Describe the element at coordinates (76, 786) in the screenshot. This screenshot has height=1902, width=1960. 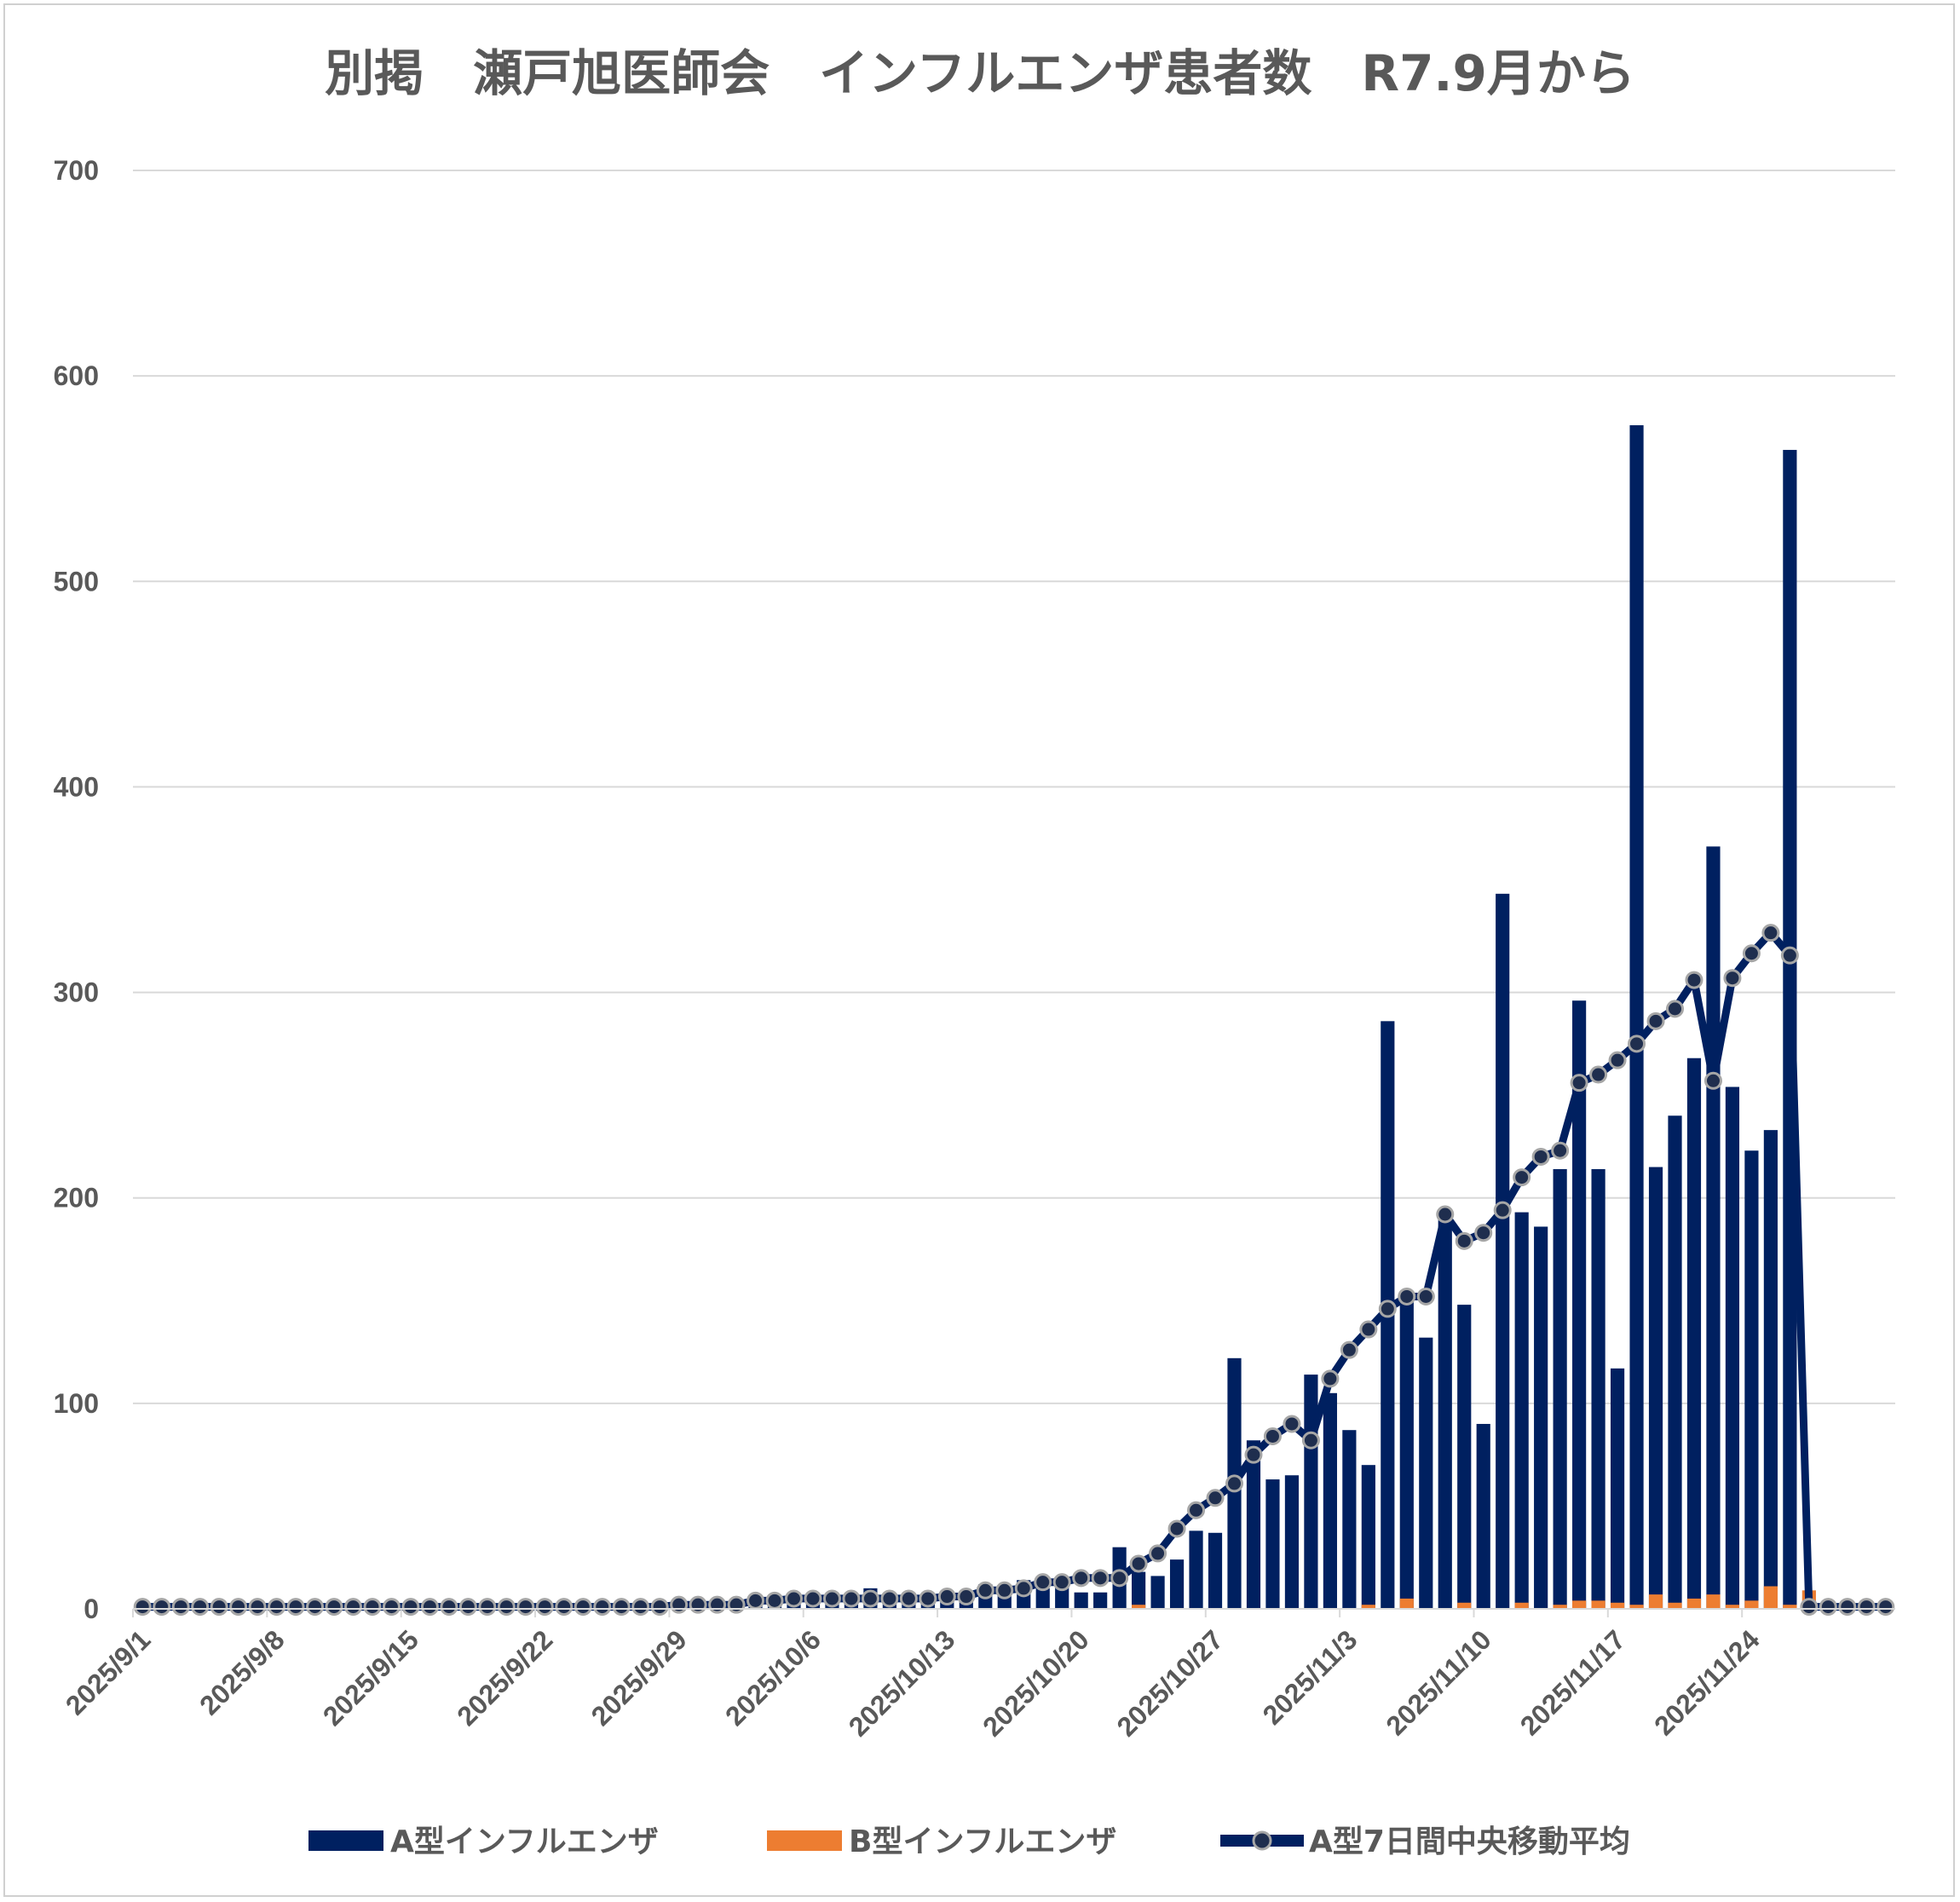
I see `y-tick-label: 400` at that location.